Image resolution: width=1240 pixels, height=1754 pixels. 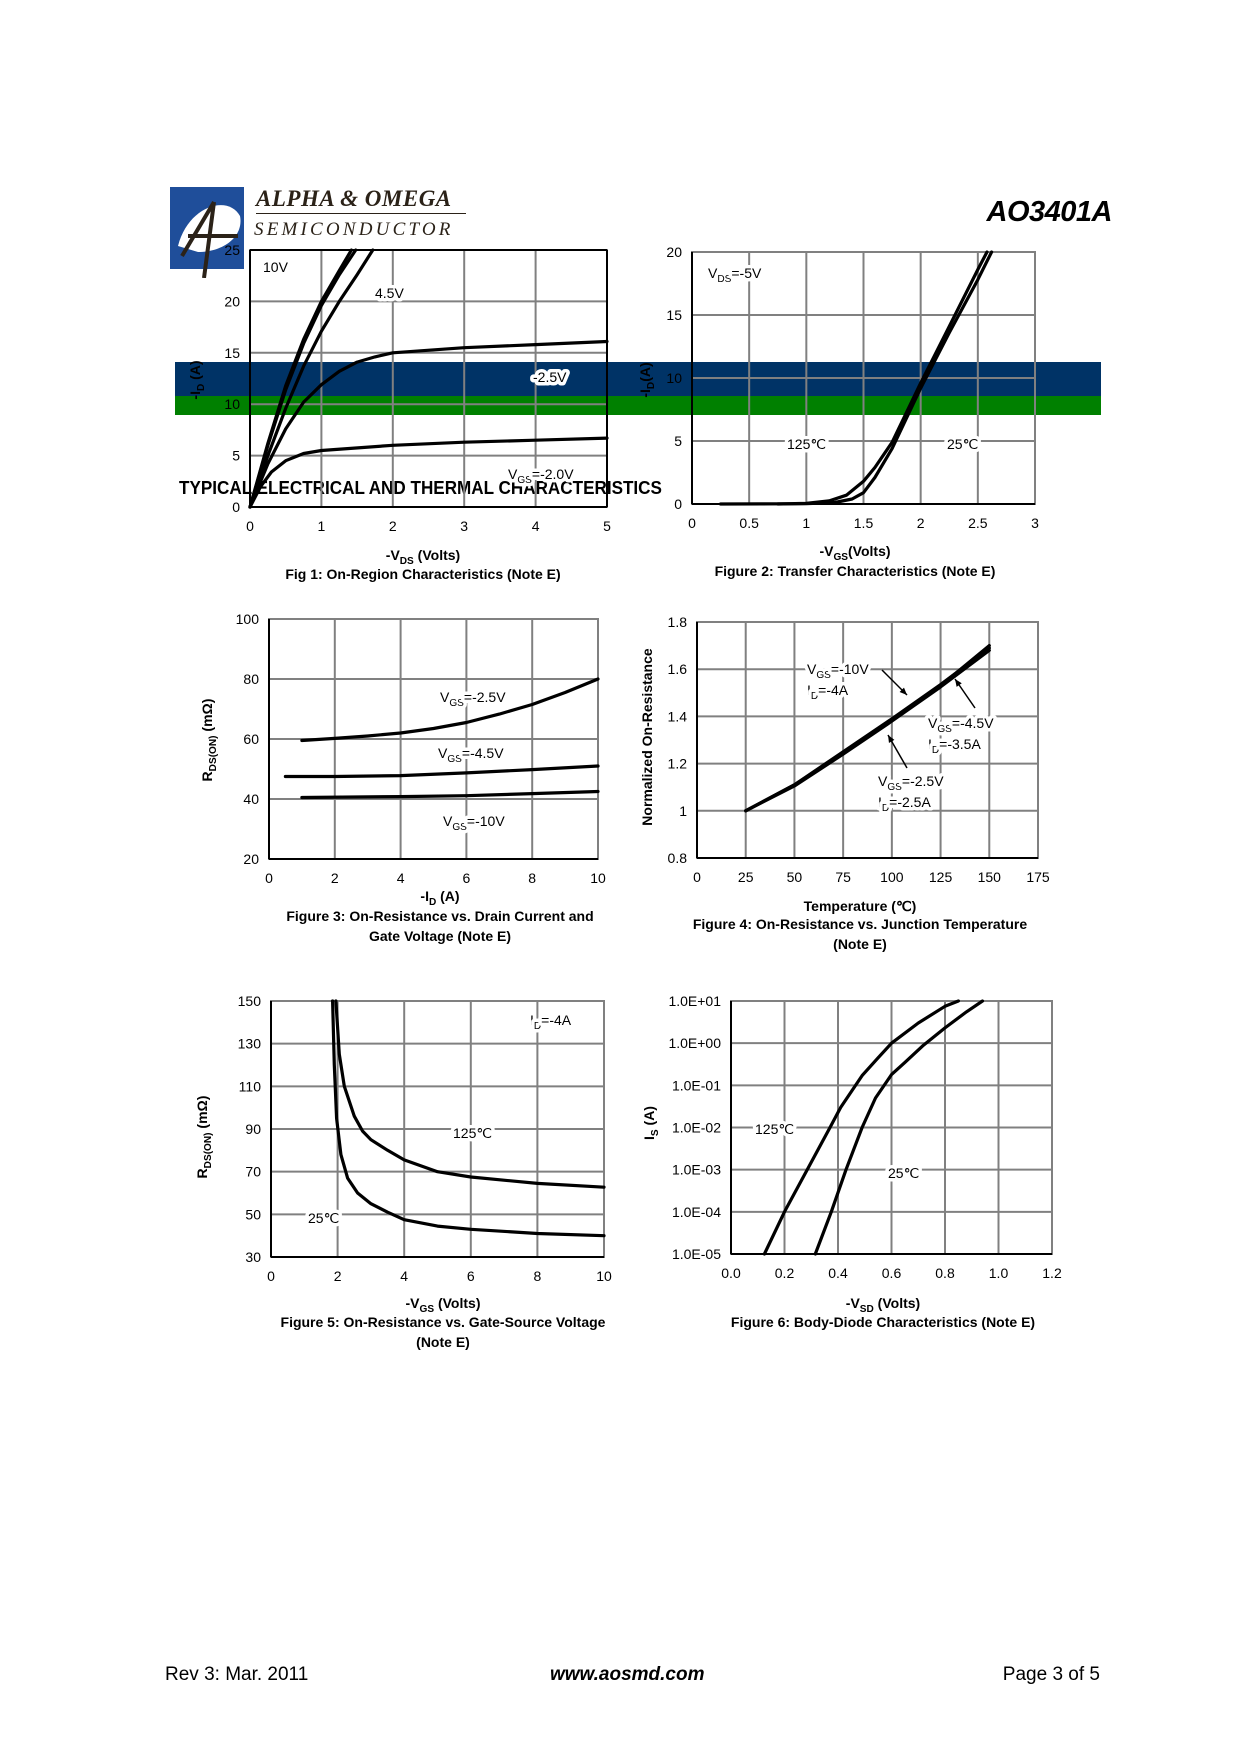 I want to click on y-axis-title: IS (A), so click(x=651, y=1123).